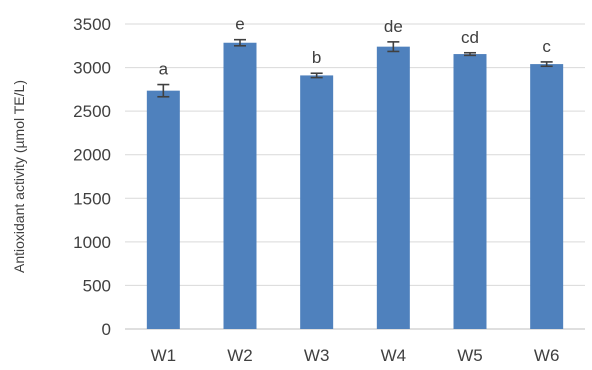 This screenshot has height=370, width=592. Describe the element at coordinates (394, 355) in the screenshot. I see `x-tick-label: W4` at that location.